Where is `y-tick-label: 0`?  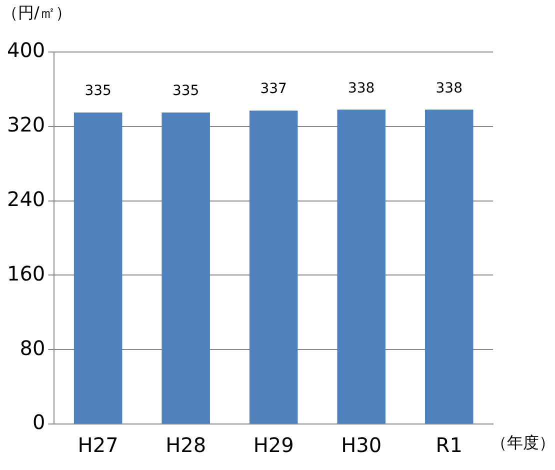
y-tick-label: 0 is located at coordinates (39, 422).